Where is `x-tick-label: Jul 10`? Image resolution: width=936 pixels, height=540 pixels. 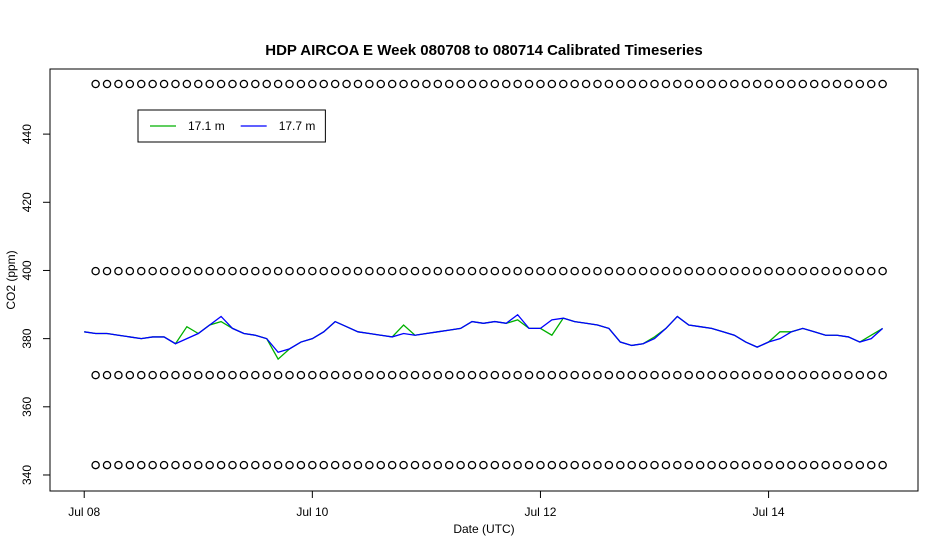 x-tick-label: Jul 10 is located at coordinates (312, 512).